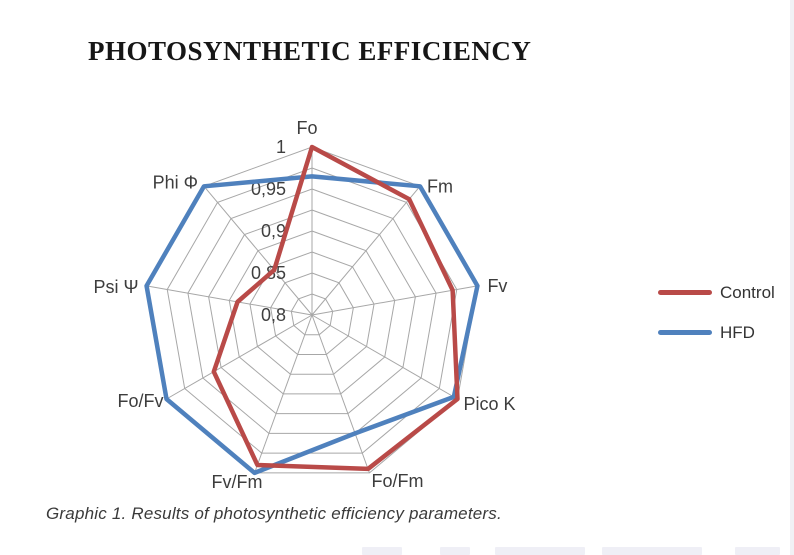 This screenshot has height=555, width=794. I want to click on category-label-fv-fm: Fv/Fm, so click(237, 482).